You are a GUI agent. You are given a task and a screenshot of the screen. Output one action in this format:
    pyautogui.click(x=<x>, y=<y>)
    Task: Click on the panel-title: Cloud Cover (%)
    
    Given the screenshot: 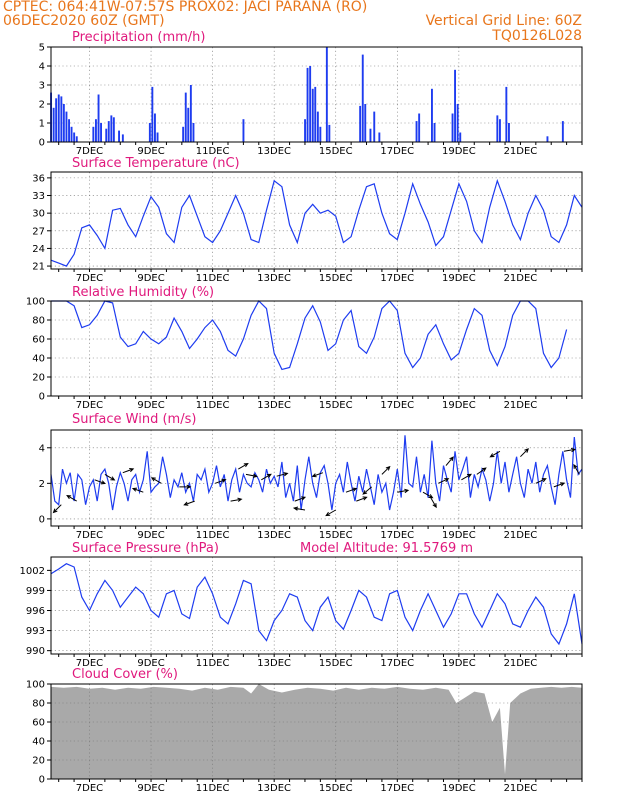 What is the action you would take?
    pyautogui.click(x=125, y=674)
    